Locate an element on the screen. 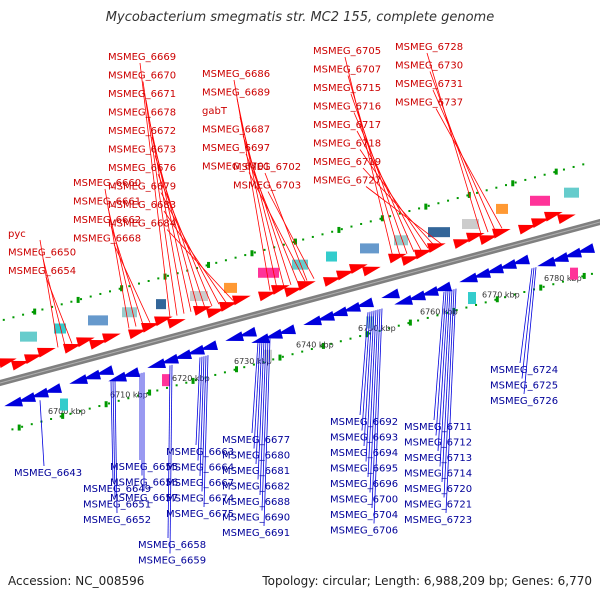 The height and width of the screenshot is (600, 600). forward-gene-label: MSMEG_6717 is located at coordinates (347, 125).